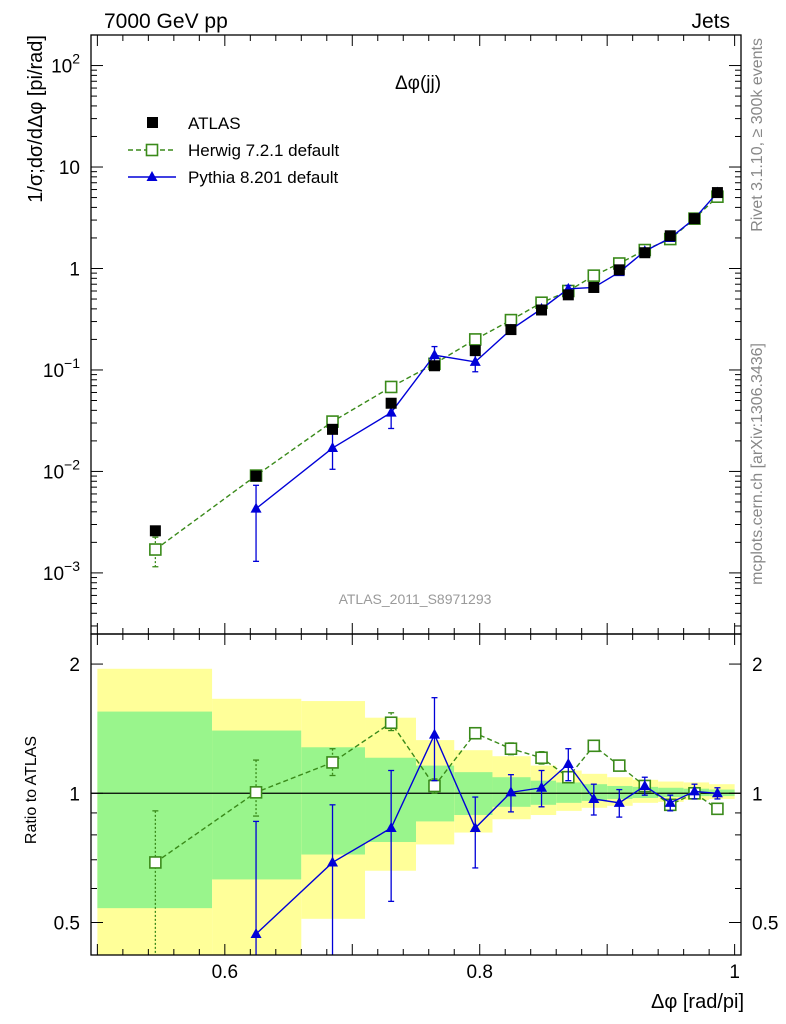 The width and height of the screenshot is (786, 1024). I want to click on side-label-mcplots: mcplots.cern.ch [arXiv:1306.3436], so click(757, 464).